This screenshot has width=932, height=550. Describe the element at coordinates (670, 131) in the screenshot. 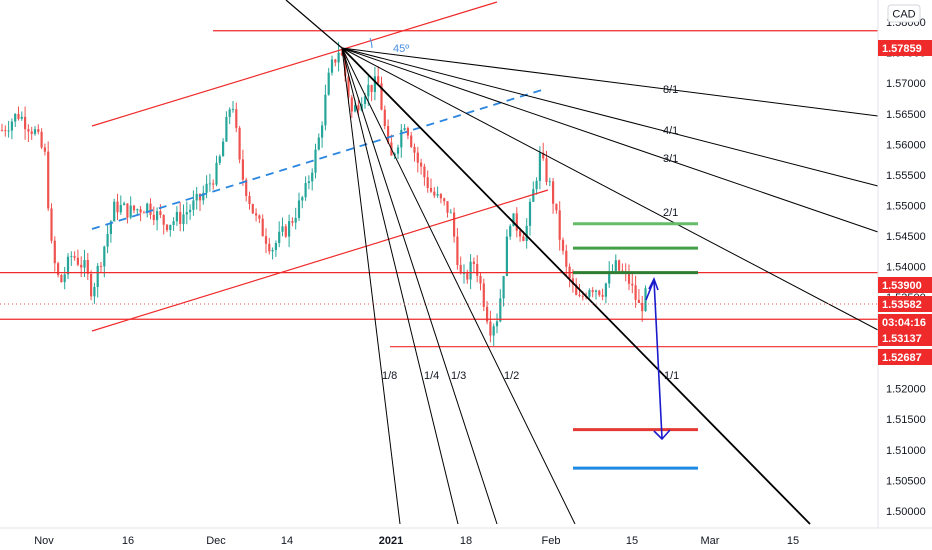

I see `fan-label-4-1: 4/1` at that location.